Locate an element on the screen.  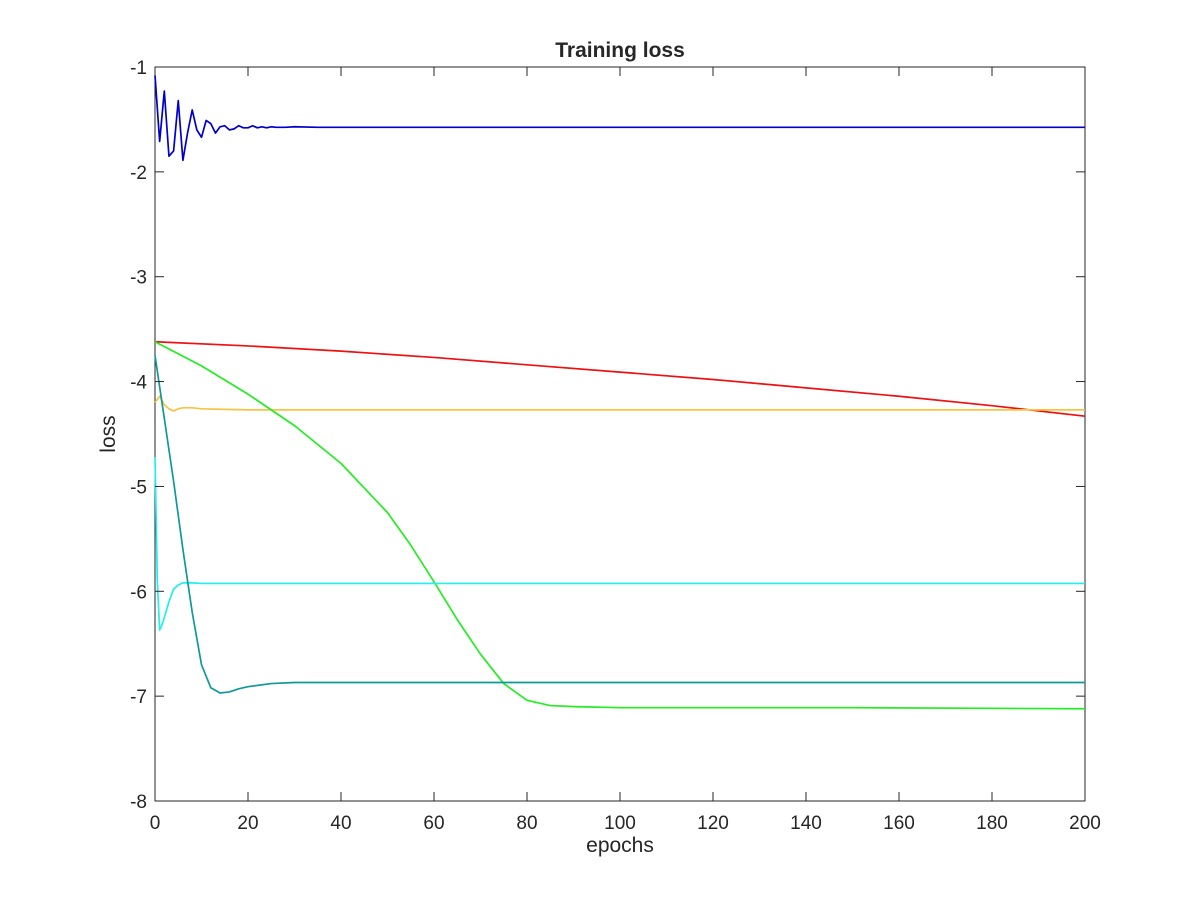
x-tick-label: 60 is located at coordinates (433, 823).